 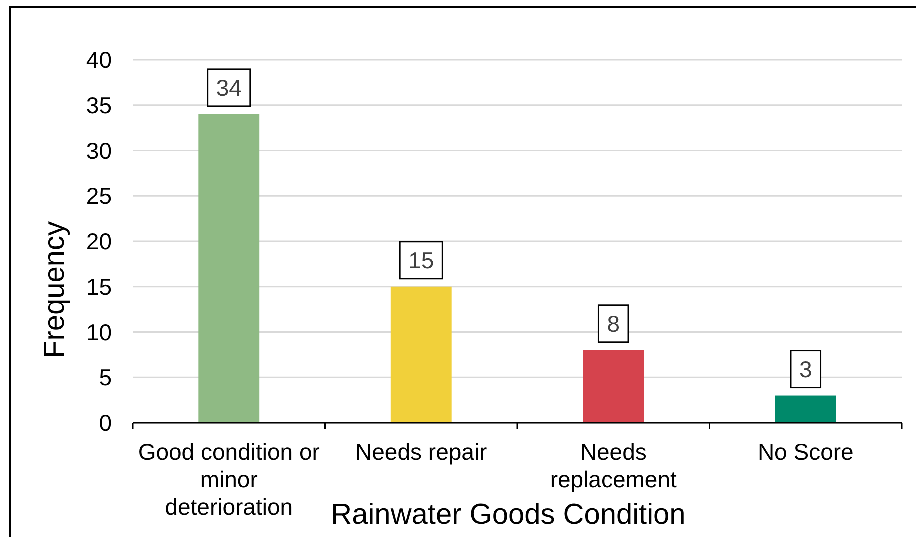 I want to click on y-tick-label: 25, so click(x=99, y=196).